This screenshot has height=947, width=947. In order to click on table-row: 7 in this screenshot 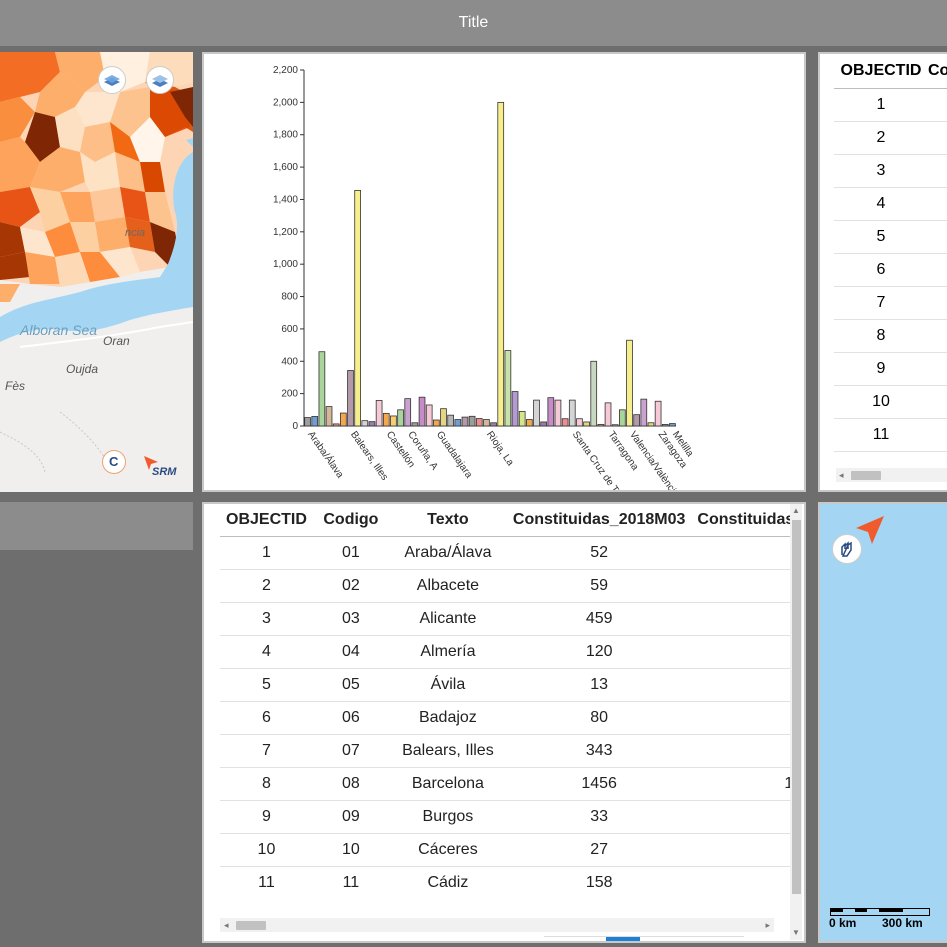, I will do `click(890, 303)`.